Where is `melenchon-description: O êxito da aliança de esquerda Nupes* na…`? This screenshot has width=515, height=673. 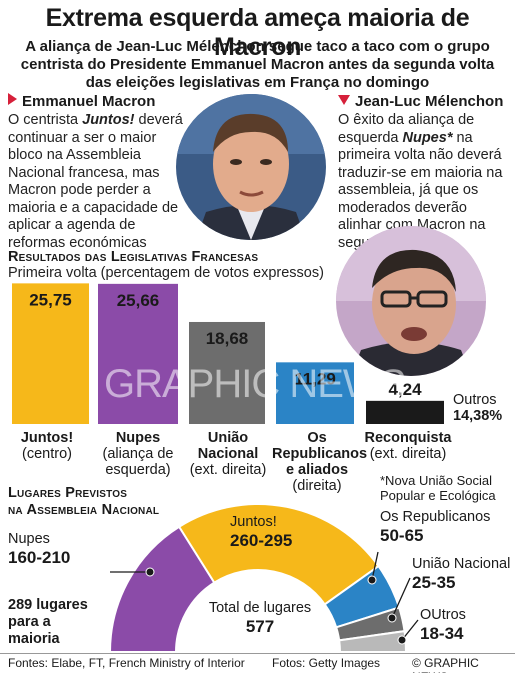 melenchon-description: O êxito da aliança de esquerda Nupes* na… is located at coordinates (425, 182).